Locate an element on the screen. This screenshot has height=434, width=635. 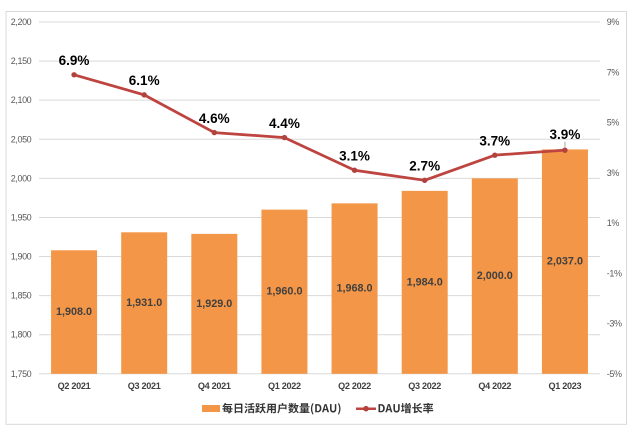
svg-text: Q1 2023 is located at coordinates (565, 386).